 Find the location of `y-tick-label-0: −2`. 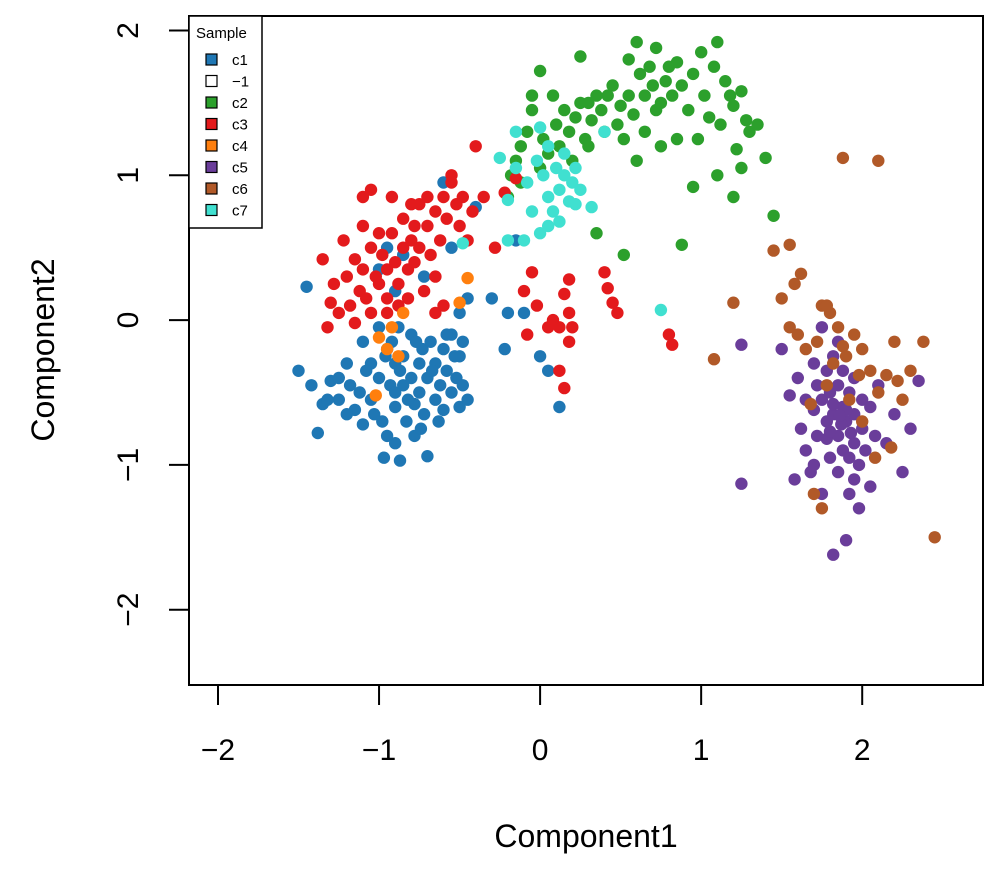

y-tick-label-0: −2 is located at coordinates (128, 610).